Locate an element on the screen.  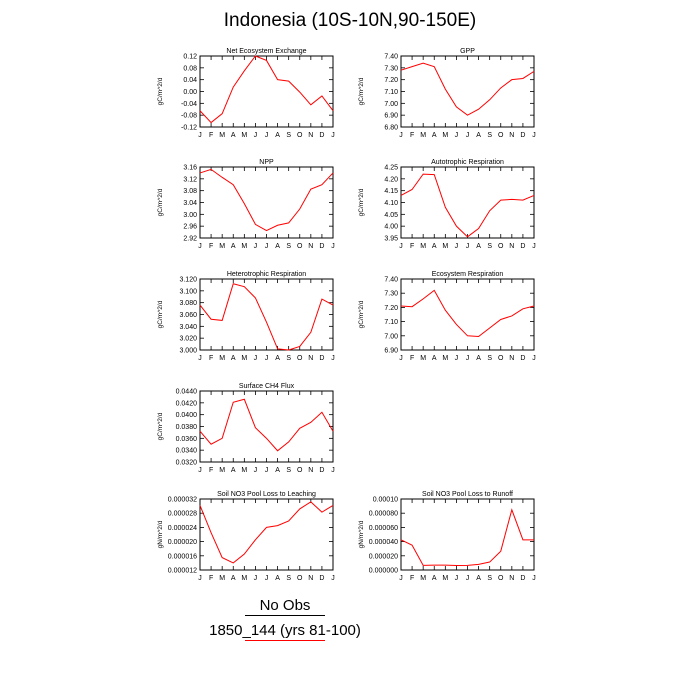
y-tick-label: -0.04 is located at coordinates (189, 104).